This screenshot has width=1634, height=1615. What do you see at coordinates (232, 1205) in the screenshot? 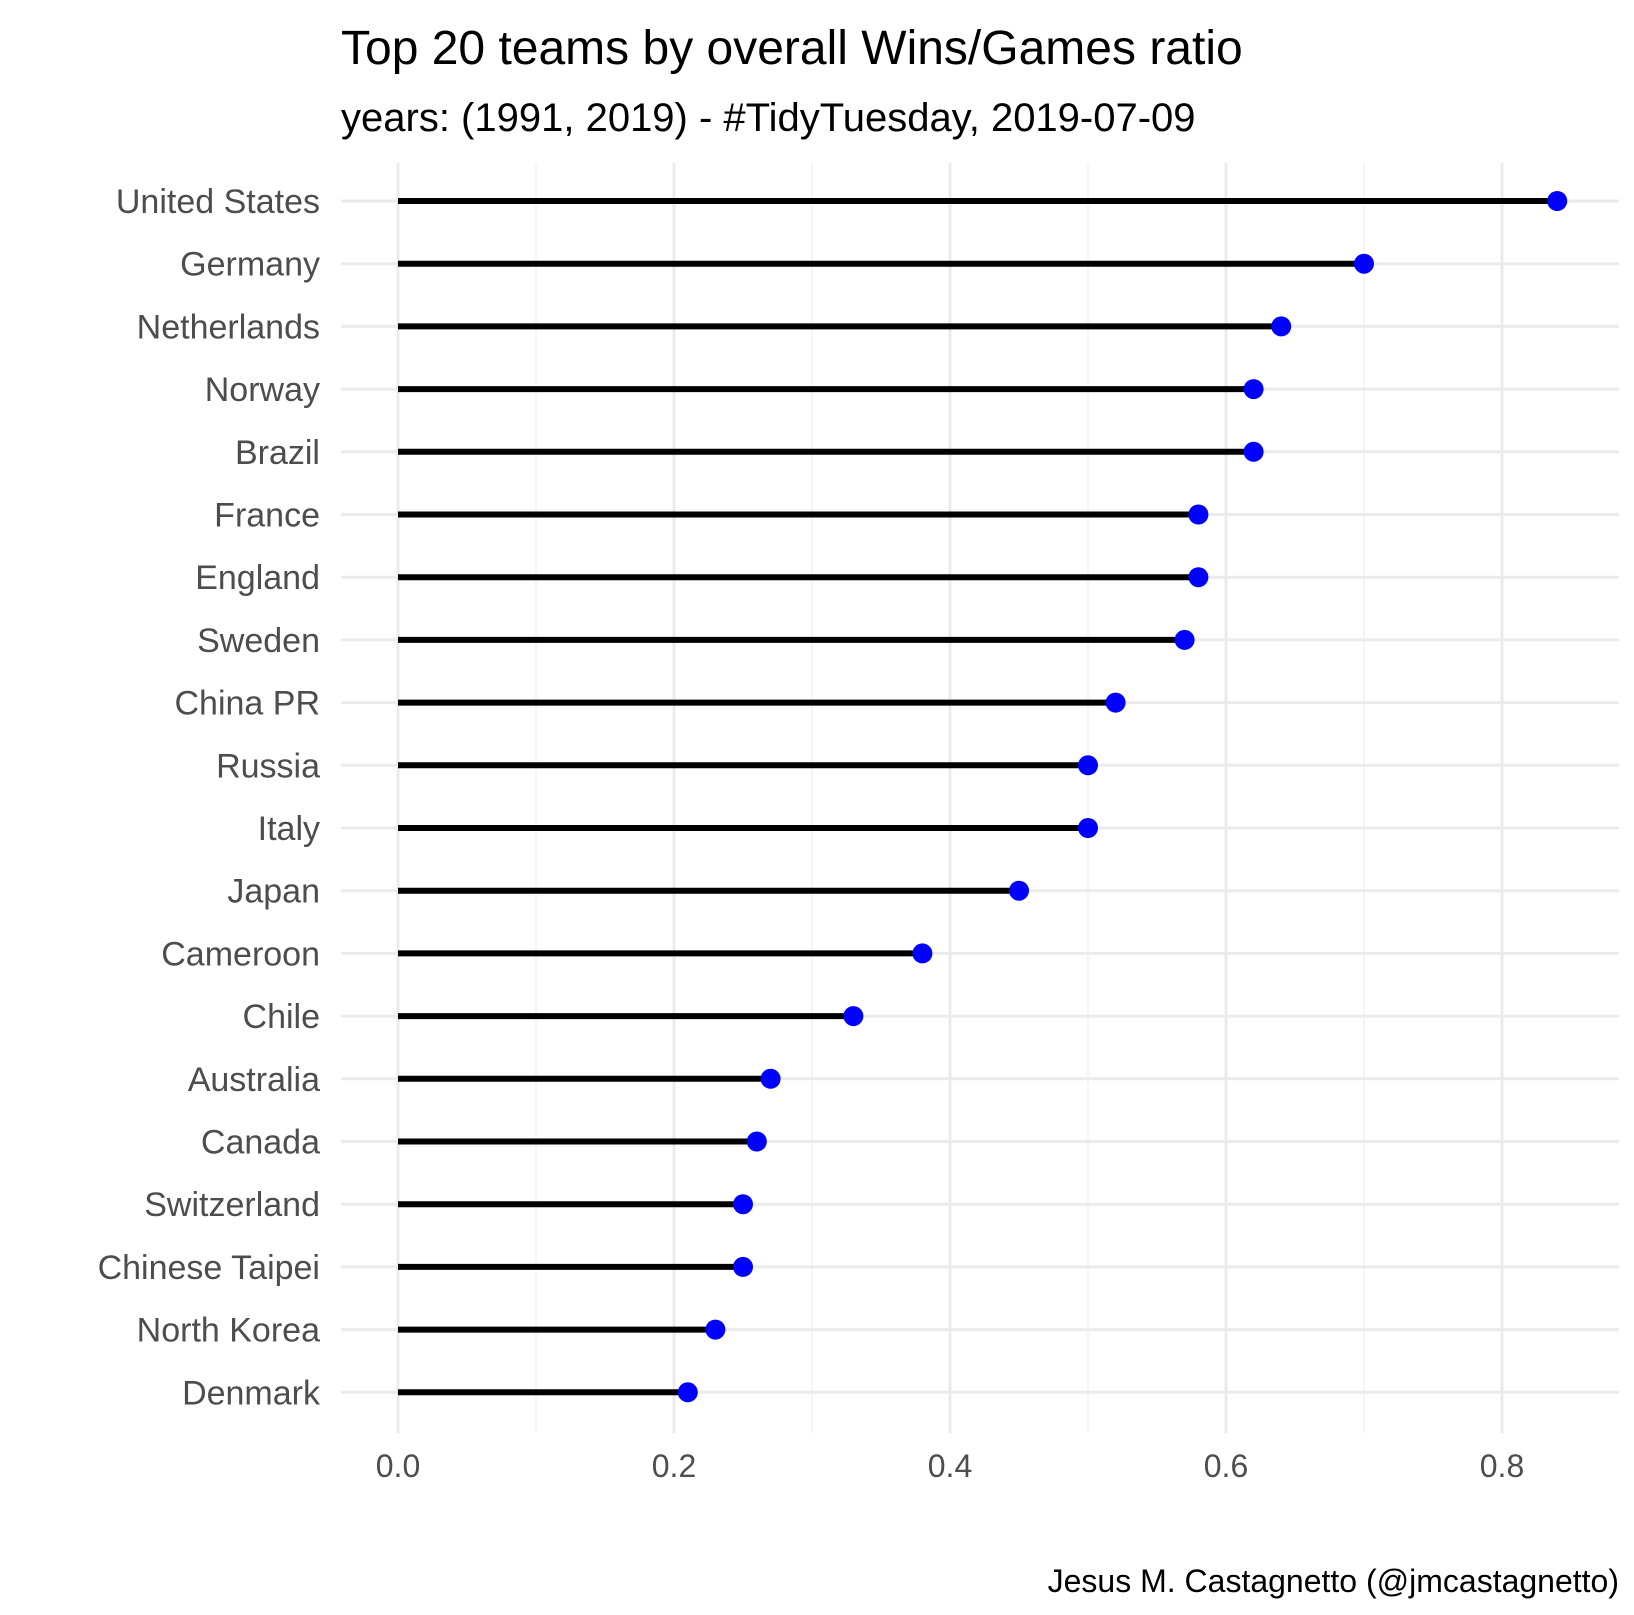
I see `y-tick-label: Switzerland` at bounding box center [232, 1205].